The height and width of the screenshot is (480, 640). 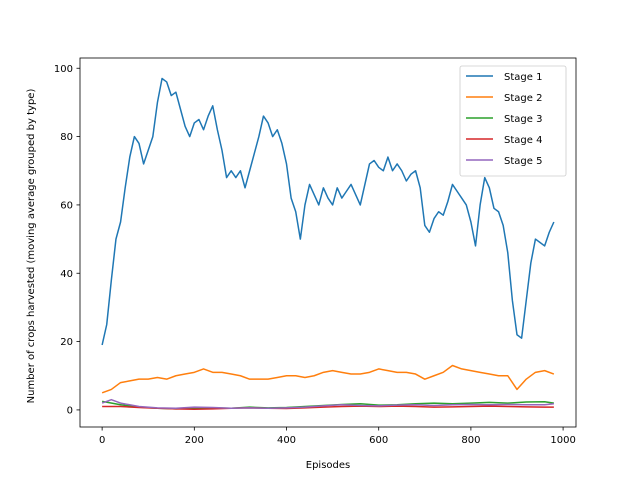 I want to click on legend-label-stage-2: Stage 2, so click(x=523, y=98).